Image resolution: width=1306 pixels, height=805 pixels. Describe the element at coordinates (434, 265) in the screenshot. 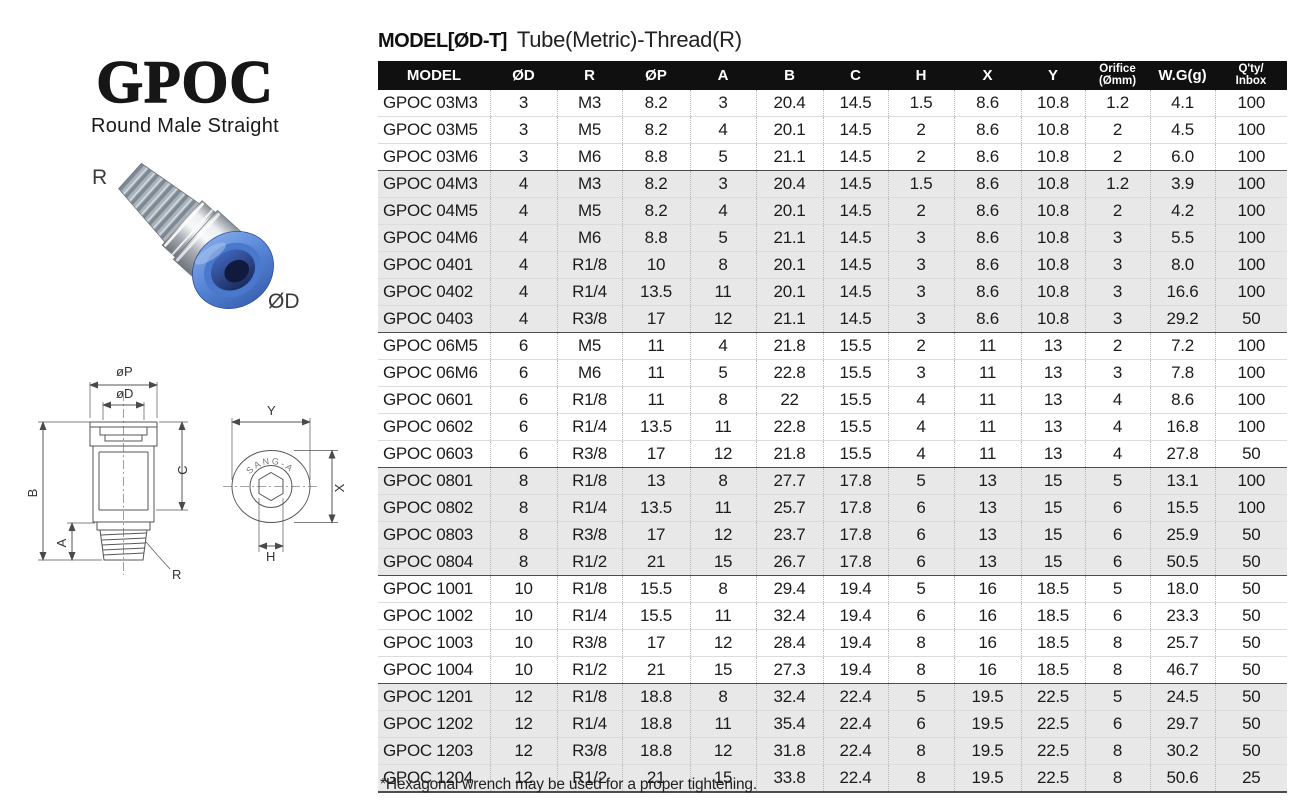

I see `table-cell: GPOC 0401` at that location.